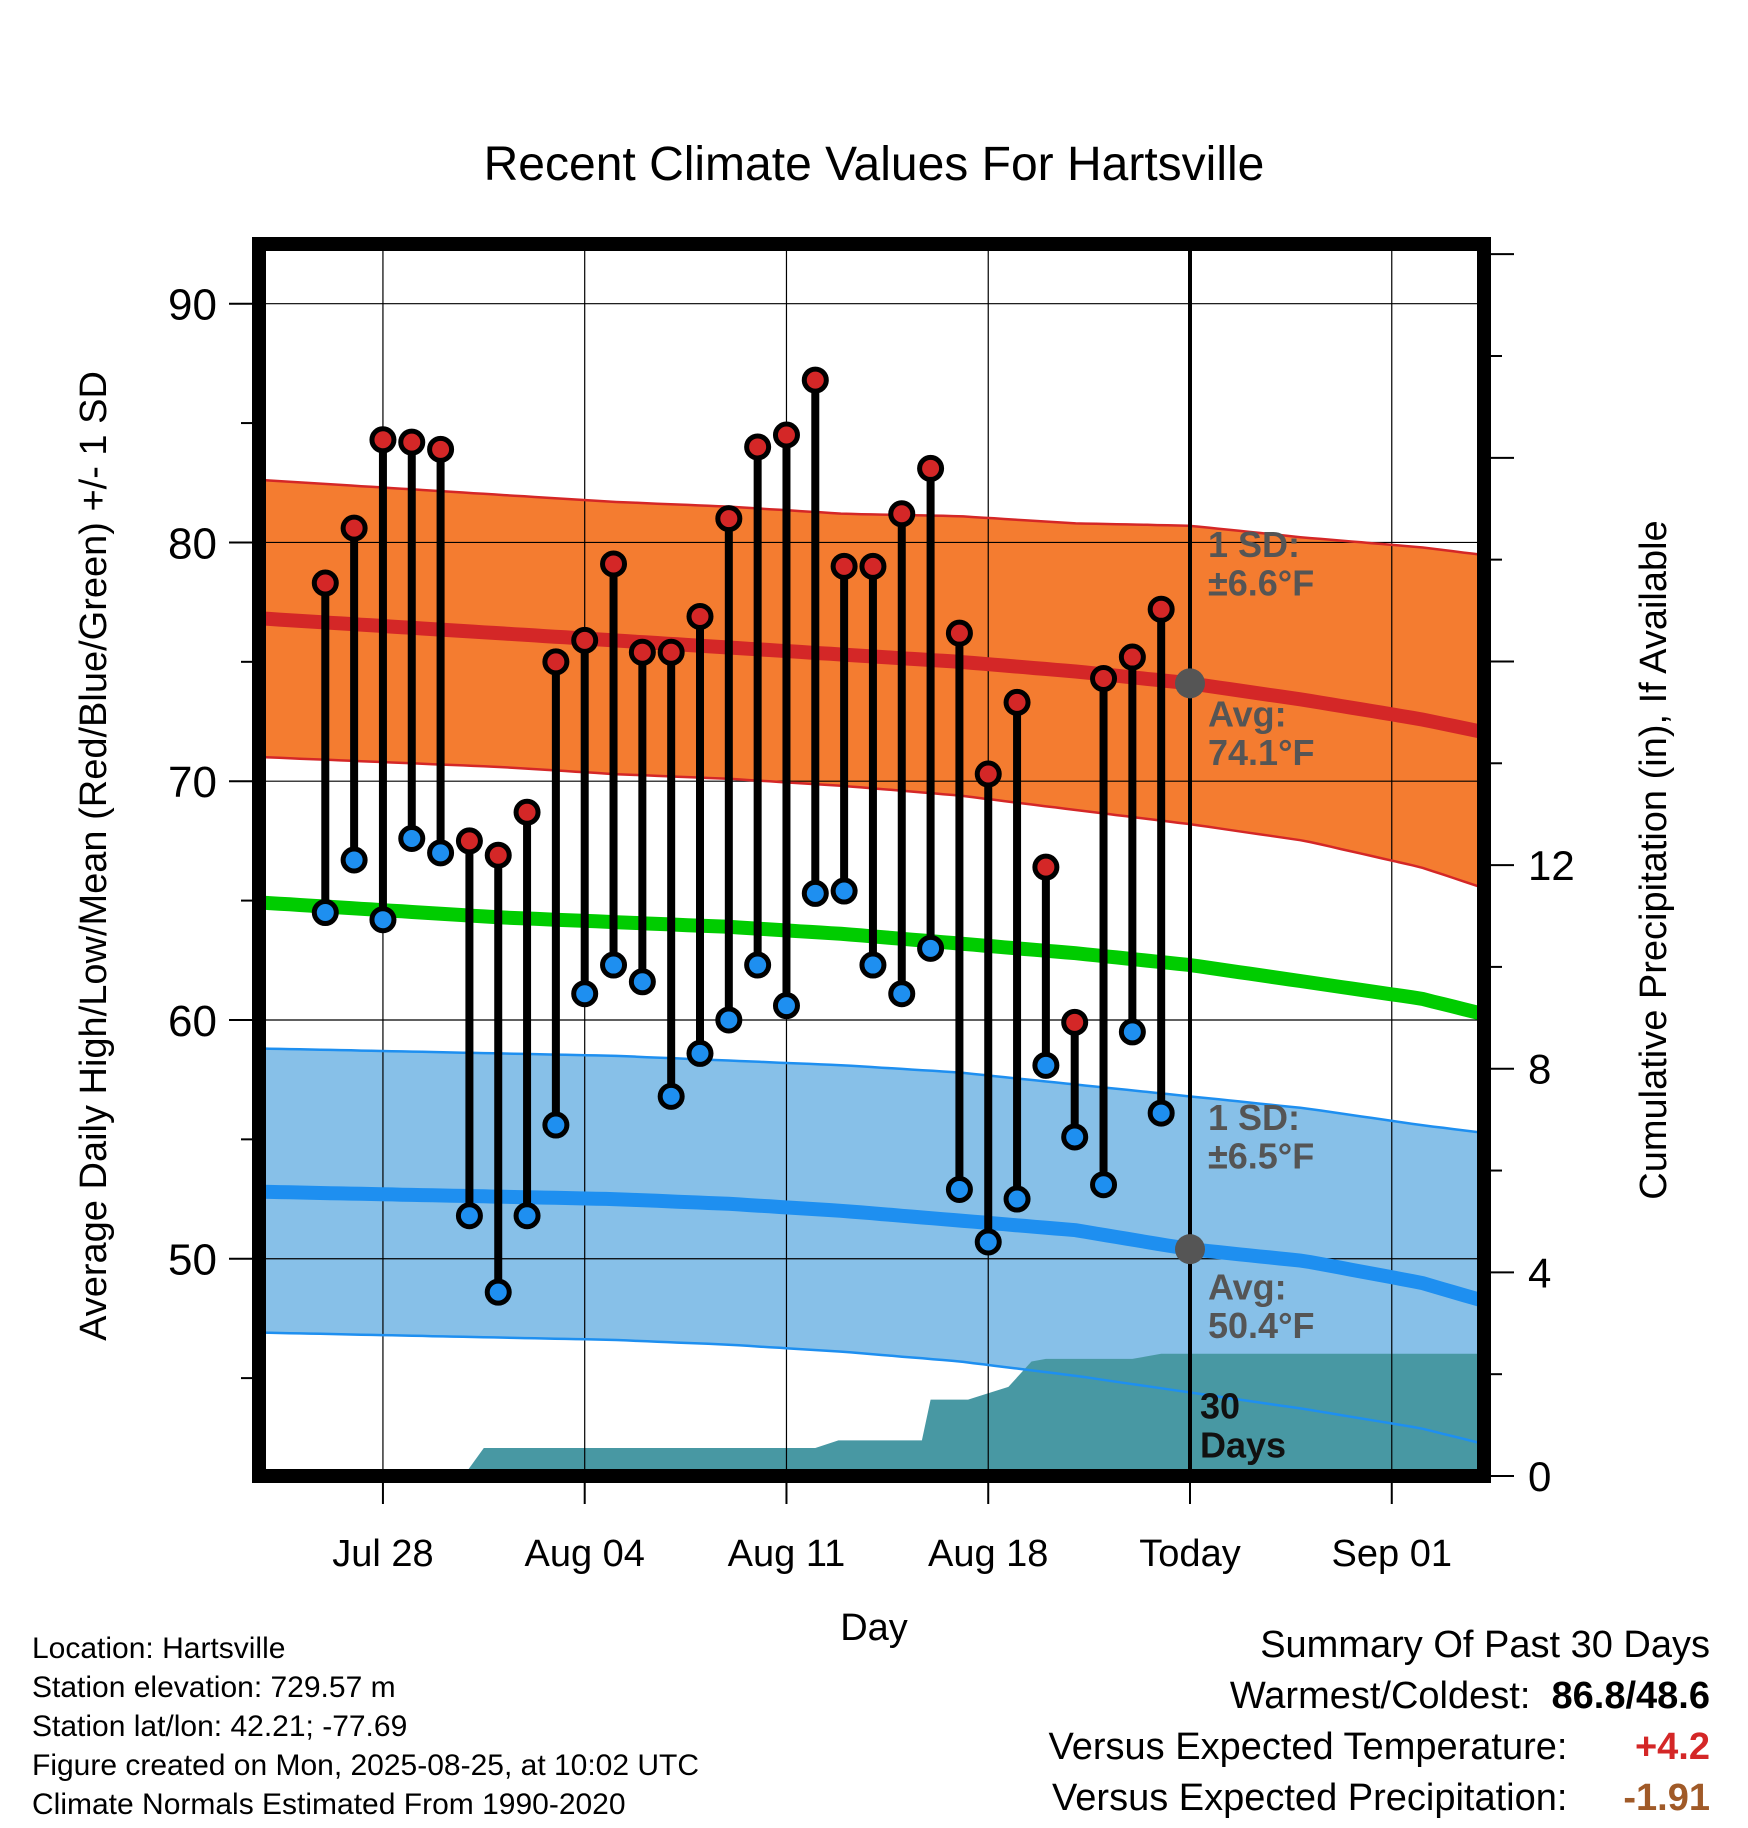 The height and width of the screenshot is (1828, 1748). I want to click on high-avg-annotation-line: Avg:, so click(1247, 713).